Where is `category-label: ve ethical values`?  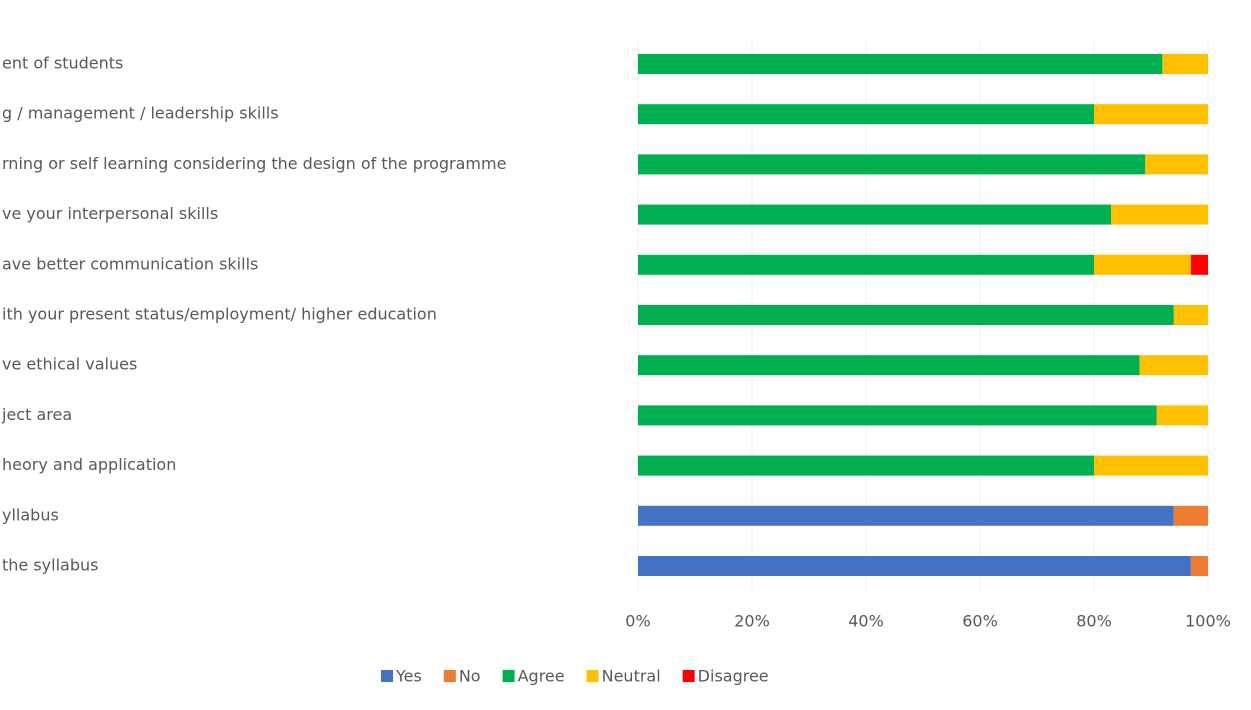
category-label: ve ethical values is located at coordinates (69, 364).